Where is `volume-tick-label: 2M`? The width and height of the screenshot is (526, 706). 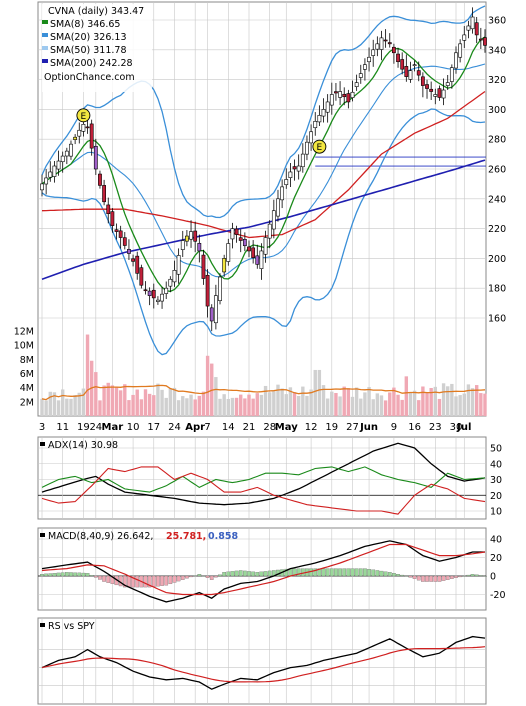
volume-tick-label: 2M is located at coordinates (27, 402).